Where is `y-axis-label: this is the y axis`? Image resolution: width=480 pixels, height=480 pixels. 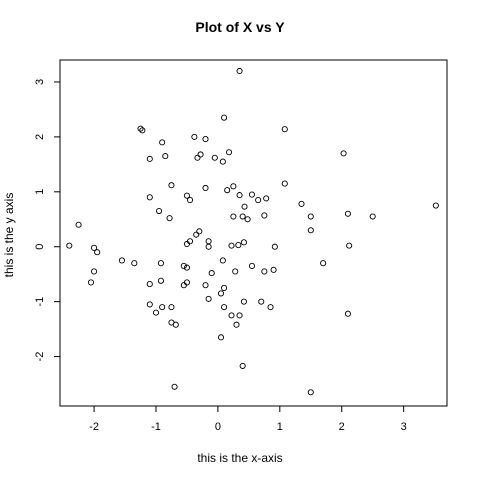 y-axis-label: this is the y axis is located at coordinates (9, 235).